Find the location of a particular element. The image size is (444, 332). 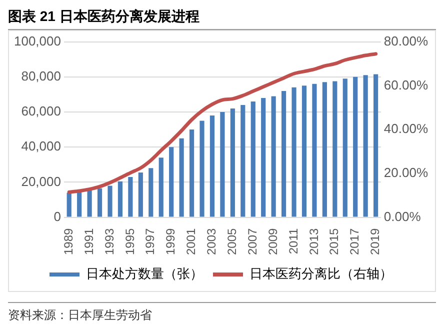

x-tick-label: 1995 is located at coordinates (129, 242).